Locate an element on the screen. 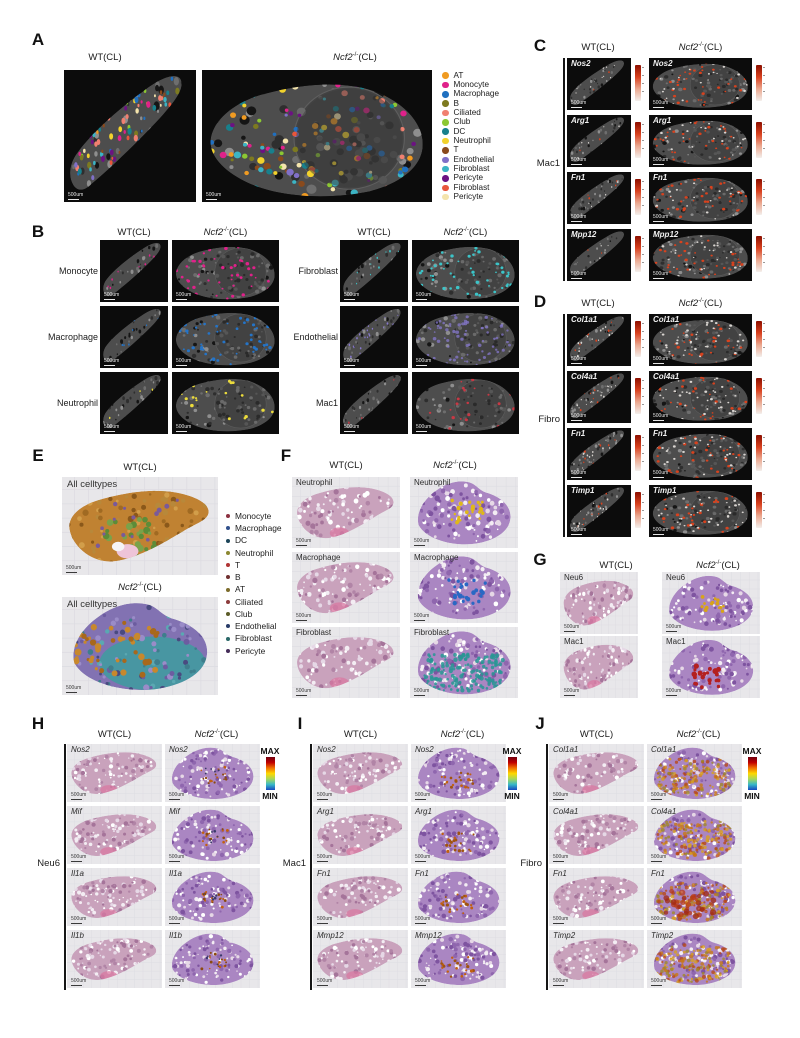 The image size is (800, 1038). legend-label: Endothelial is located at coordinates (256, 626).